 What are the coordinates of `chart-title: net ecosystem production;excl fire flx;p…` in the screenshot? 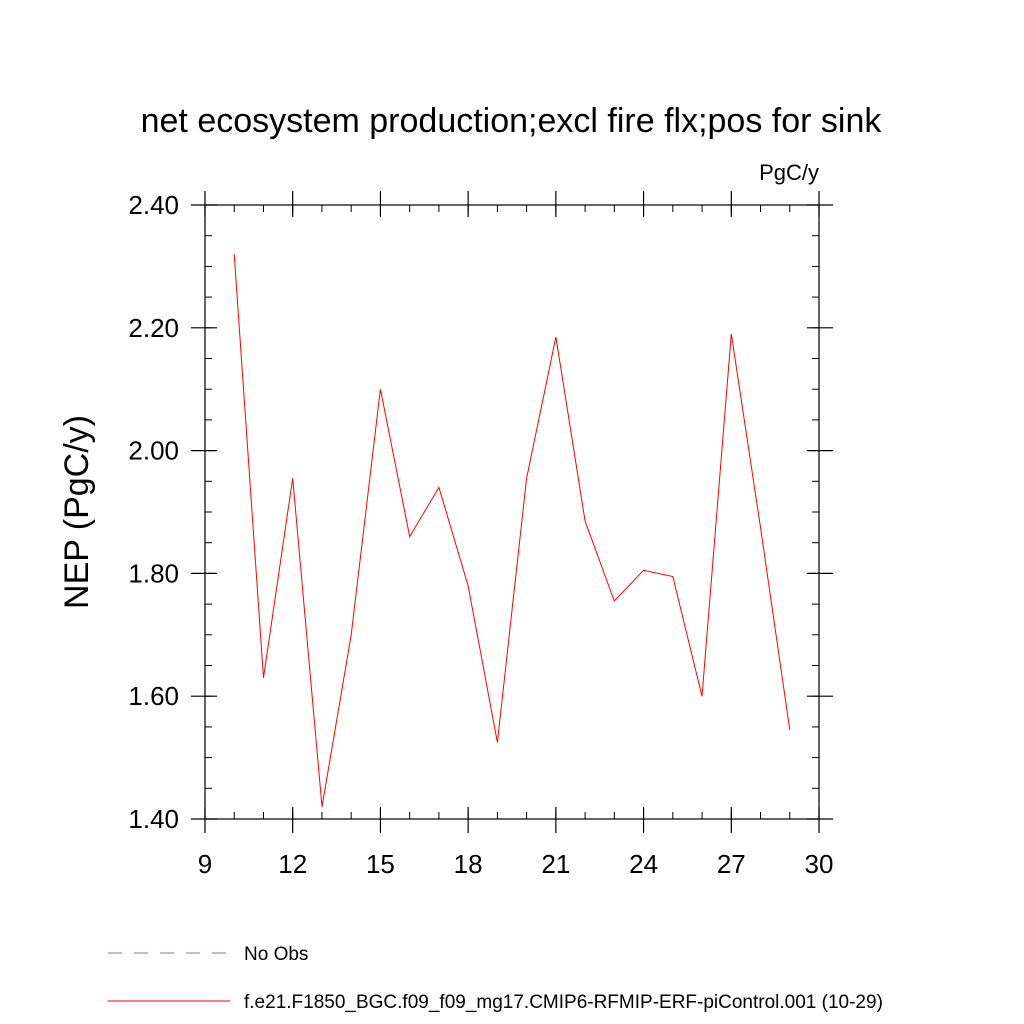 It's located at (512, 121).